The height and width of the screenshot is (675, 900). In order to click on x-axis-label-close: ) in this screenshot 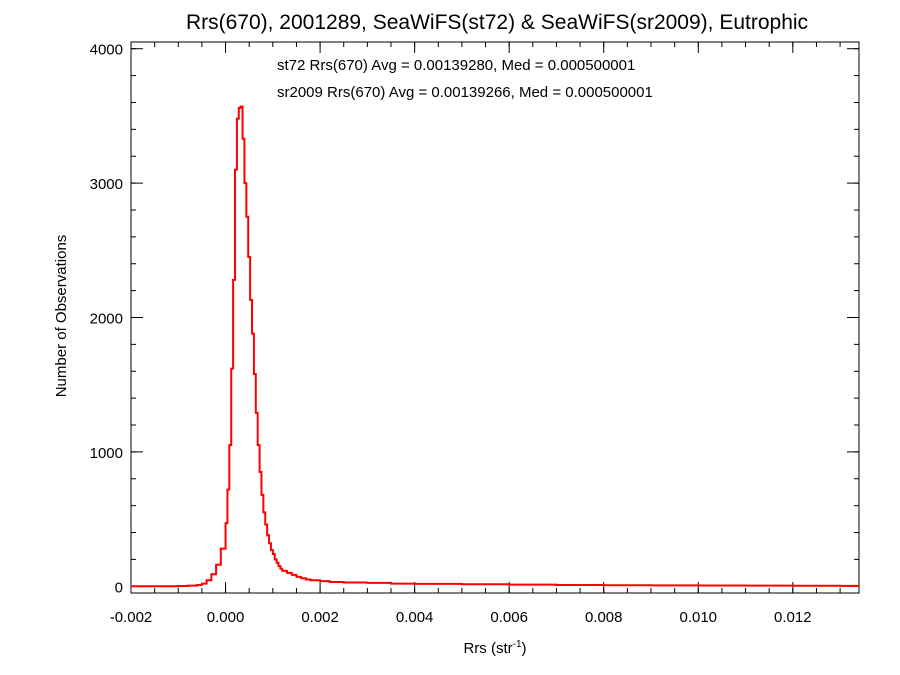, I will do `click(524, 648)`.